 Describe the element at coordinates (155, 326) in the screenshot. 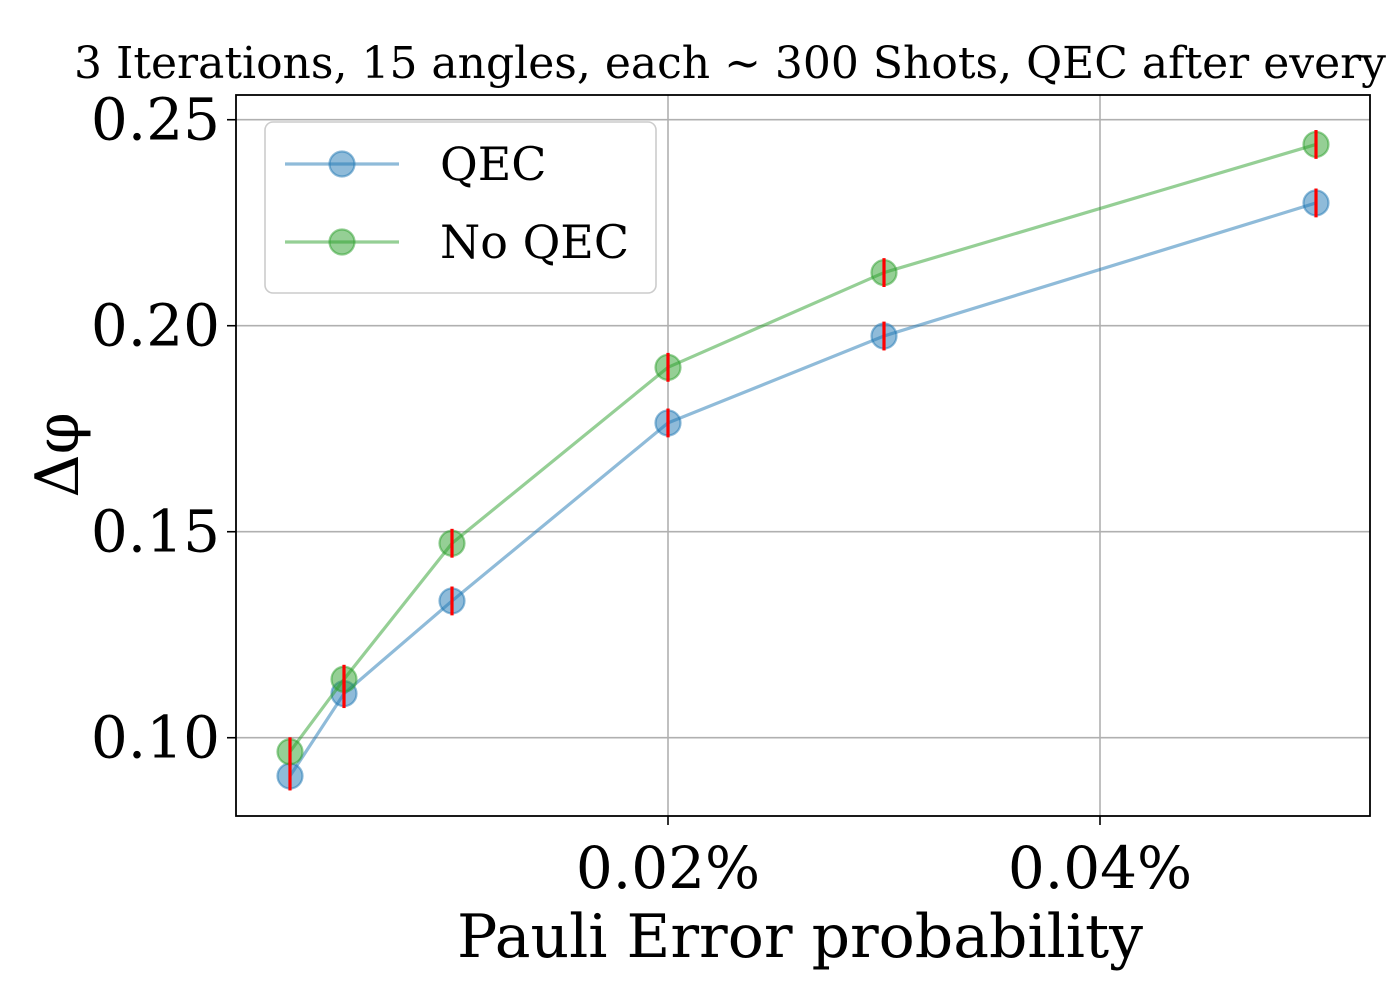

I see `y-tick-label: 0.20` at that location.